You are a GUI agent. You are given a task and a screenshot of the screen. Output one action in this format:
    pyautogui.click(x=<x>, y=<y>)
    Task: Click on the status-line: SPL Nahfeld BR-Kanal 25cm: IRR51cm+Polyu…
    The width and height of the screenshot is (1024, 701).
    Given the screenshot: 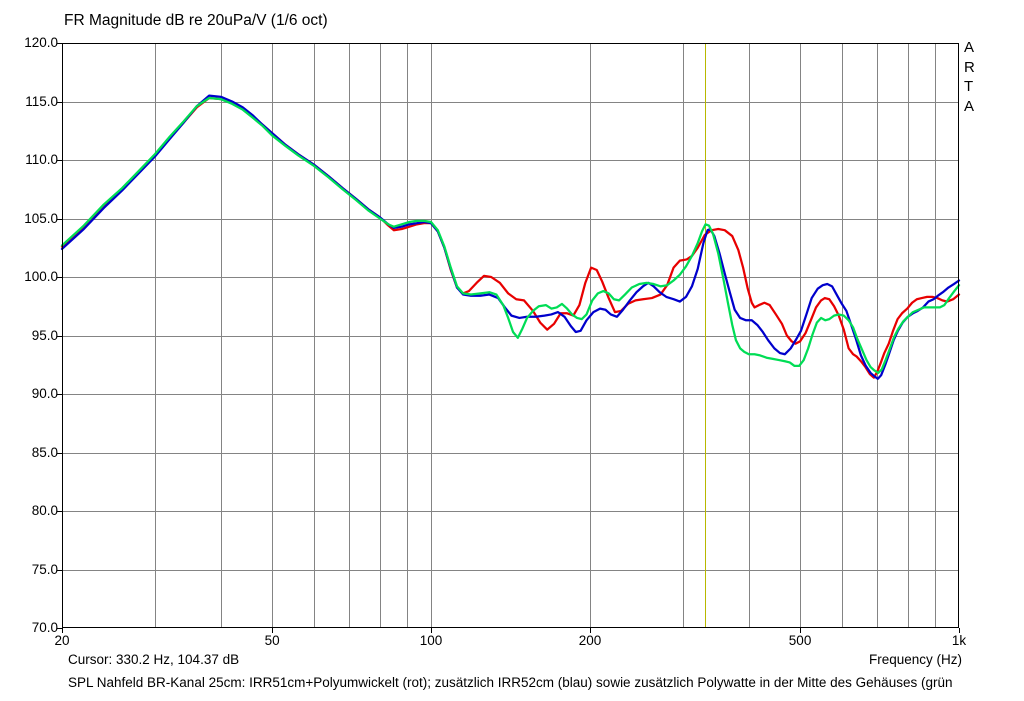 What is the action you would take?
    pyautogui.click(x=510, y=682)
    